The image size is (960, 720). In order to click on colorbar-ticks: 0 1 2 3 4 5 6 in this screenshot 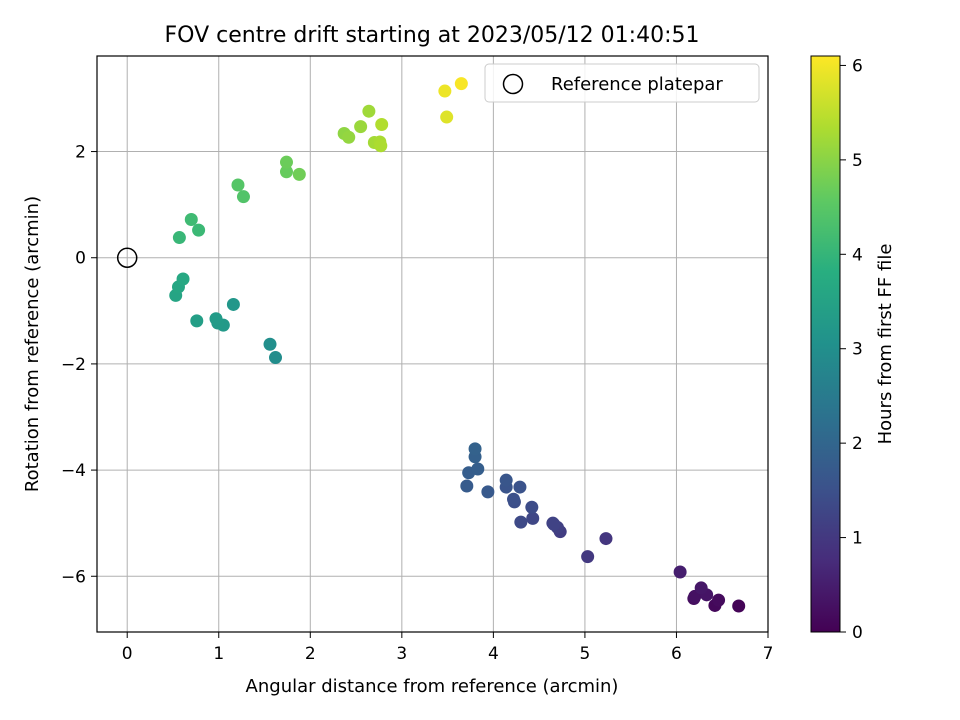, I will do `click(851, 349)`.